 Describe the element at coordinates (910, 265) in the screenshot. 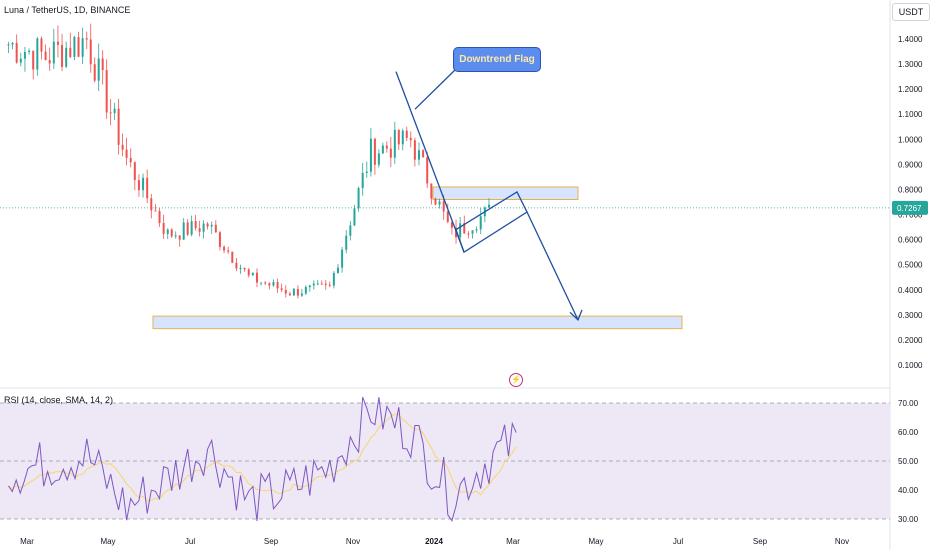

I see `price-tick-label: 0.5000` at that location.